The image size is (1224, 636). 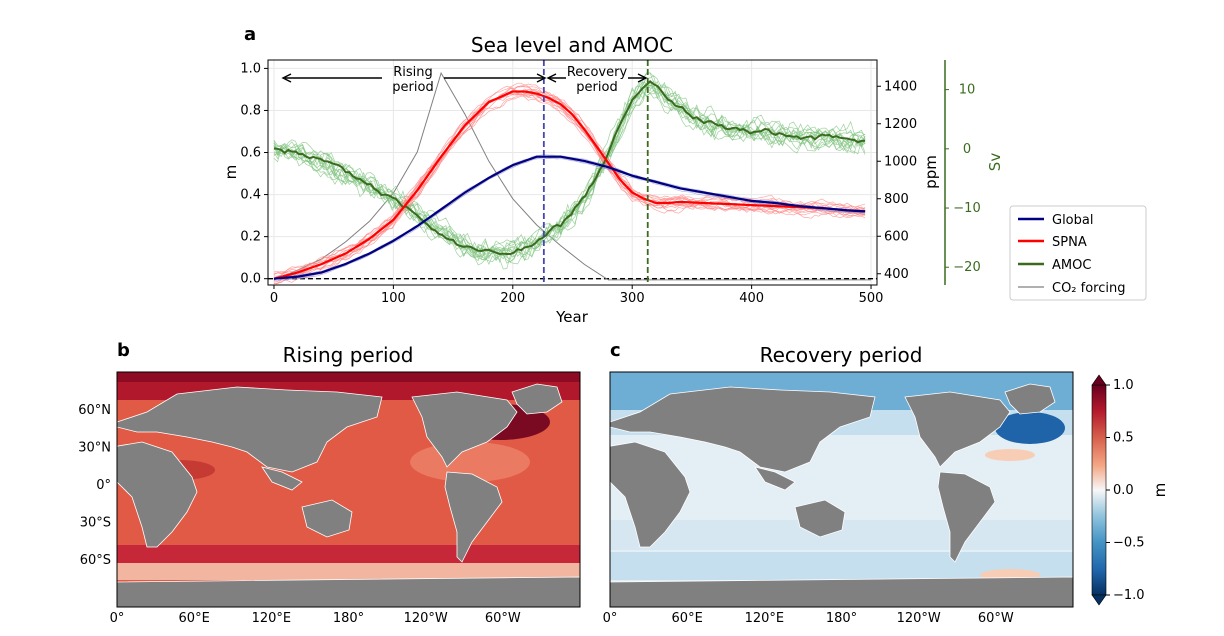 I want to click on map-y-tick-2: 0°, so click(x=103, y=485).